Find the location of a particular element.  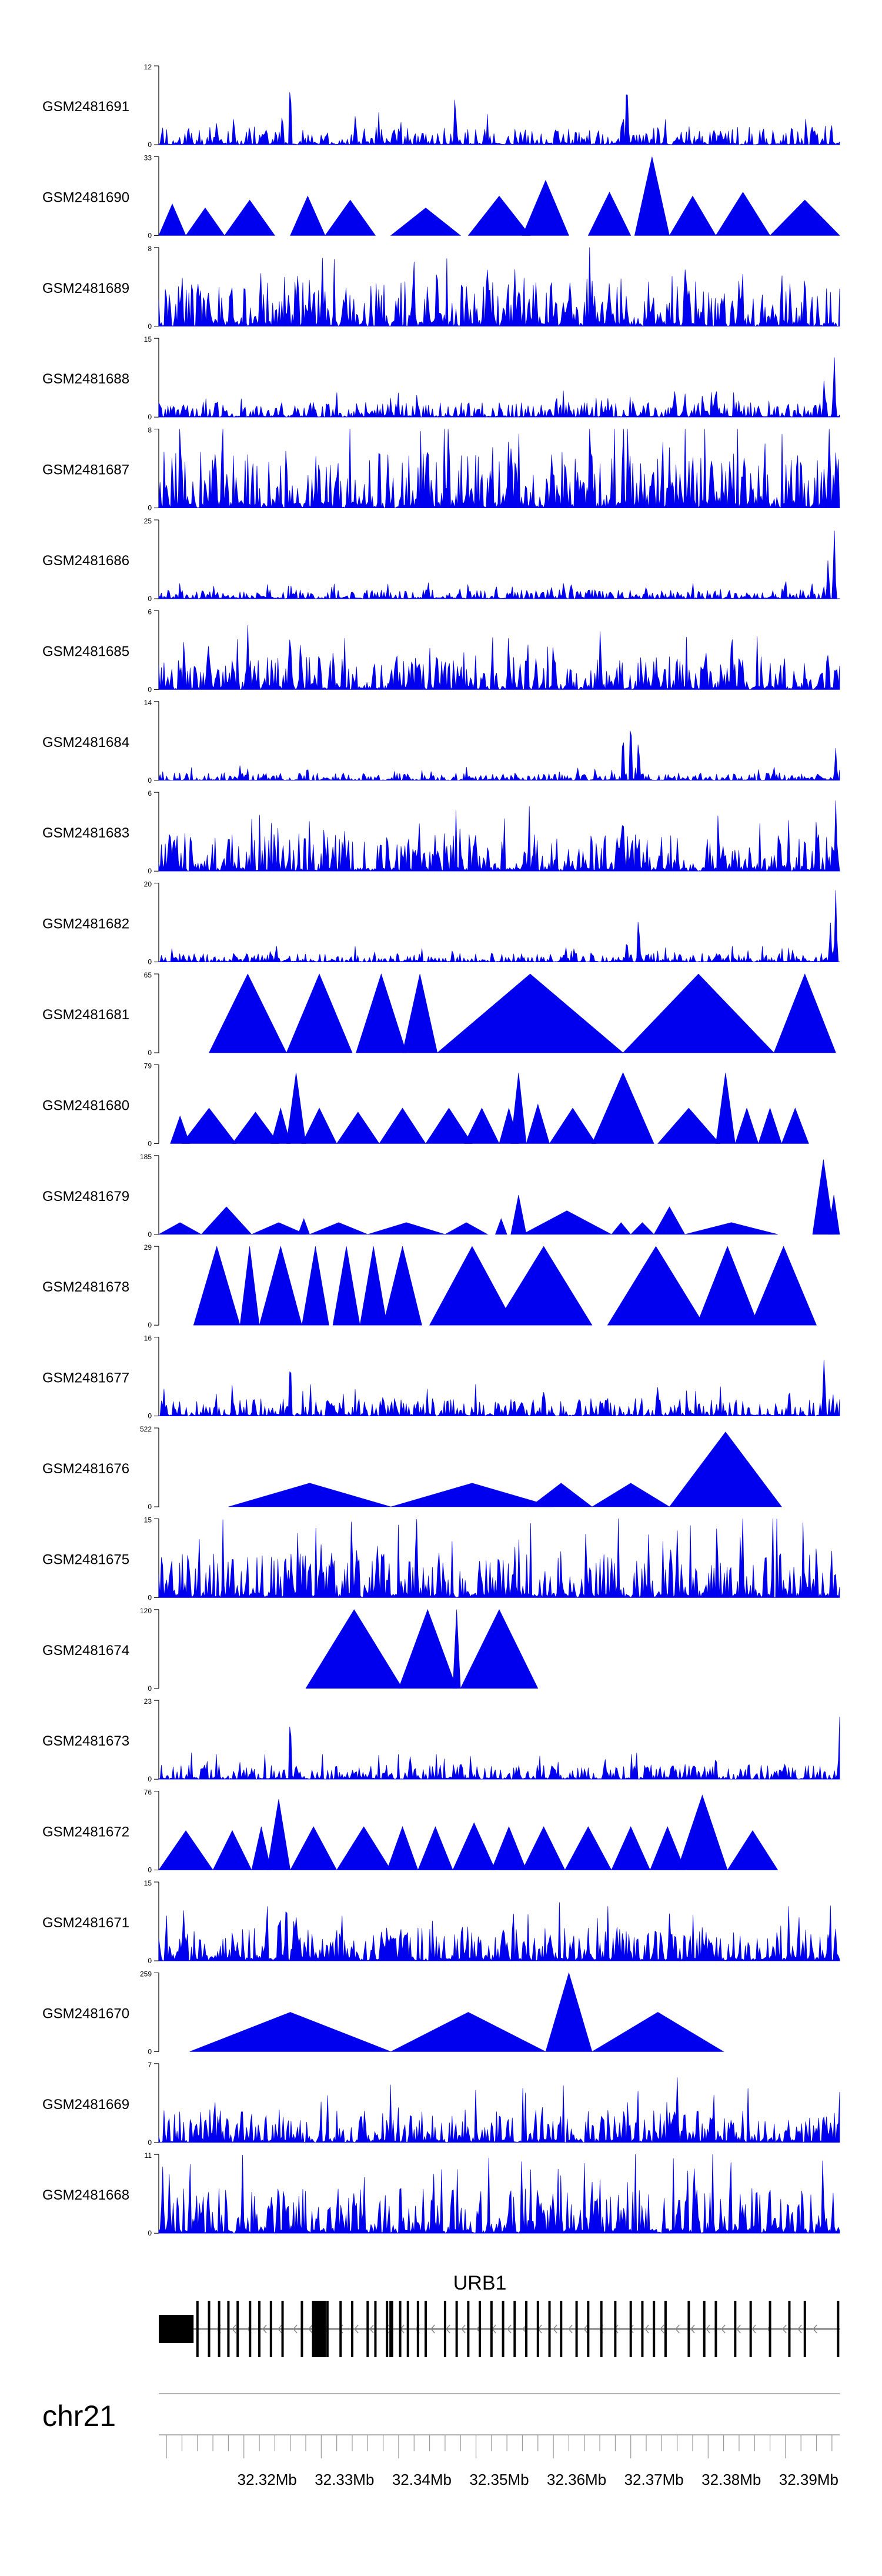

axis-tick-label: 32.36Mb is located at coordinates (576, 2479).